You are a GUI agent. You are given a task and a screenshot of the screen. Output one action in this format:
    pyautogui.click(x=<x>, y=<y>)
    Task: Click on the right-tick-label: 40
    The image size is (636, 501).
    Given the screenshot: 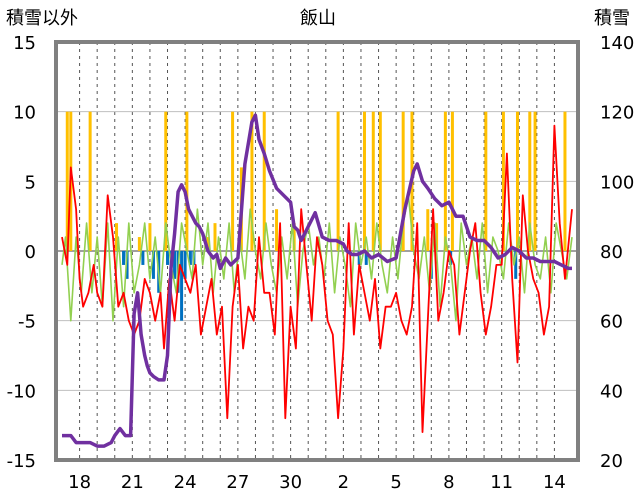 What is the action you would take?
    pyautogui.click(x=611, y=391)
    